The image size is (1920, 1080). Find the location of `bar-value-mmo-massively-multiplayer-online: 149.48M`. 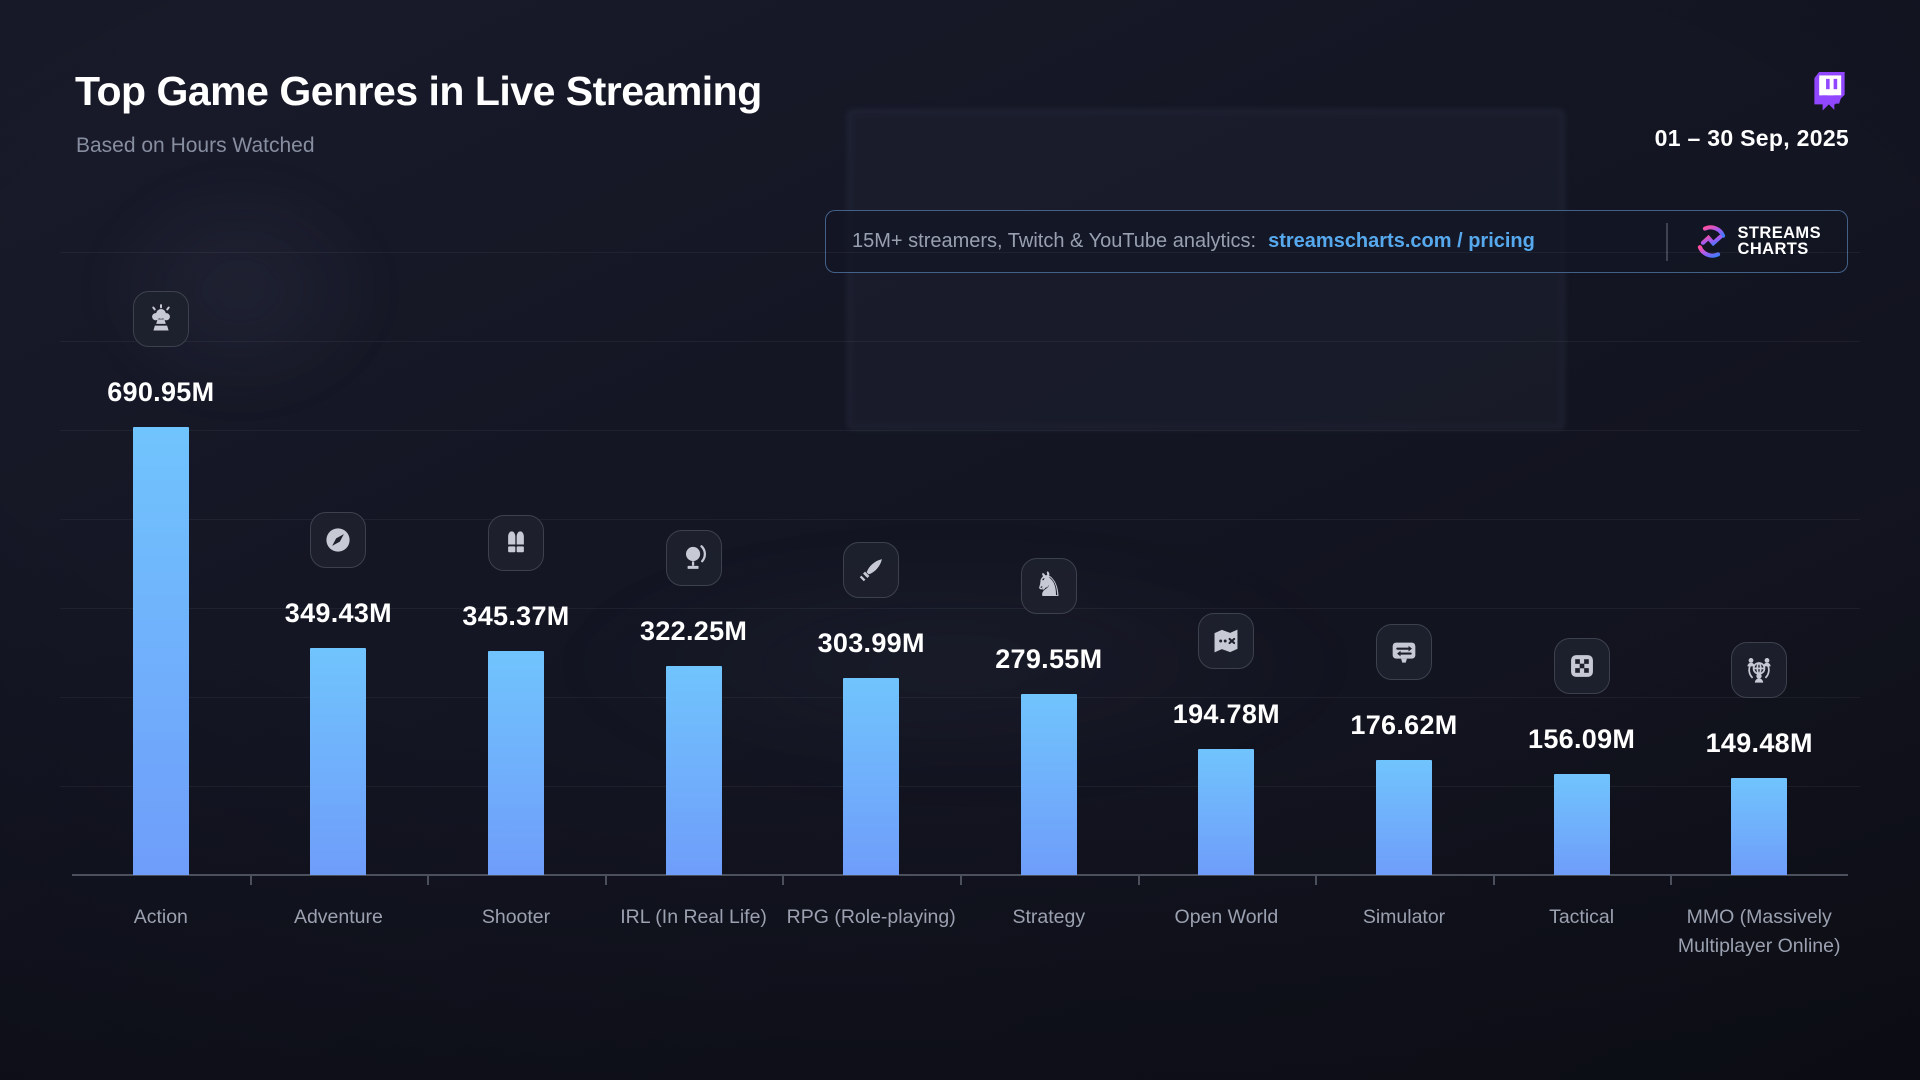

bar-value-mmo-massively-multiplayer-online: 149.48M is located at coordinates (1759, 743).